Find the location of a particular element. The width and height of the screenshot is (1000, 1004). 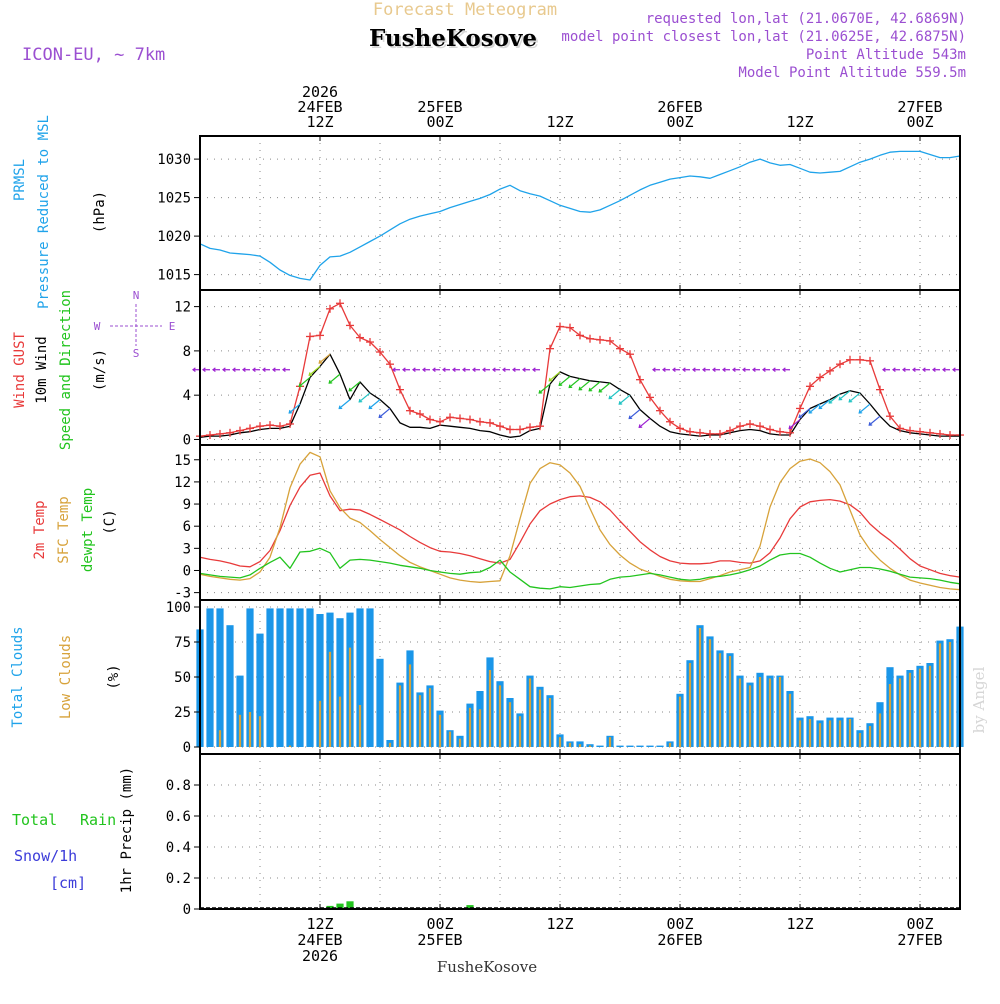

product-title: Forecast Meteogram is located at coordinates (465, 10).